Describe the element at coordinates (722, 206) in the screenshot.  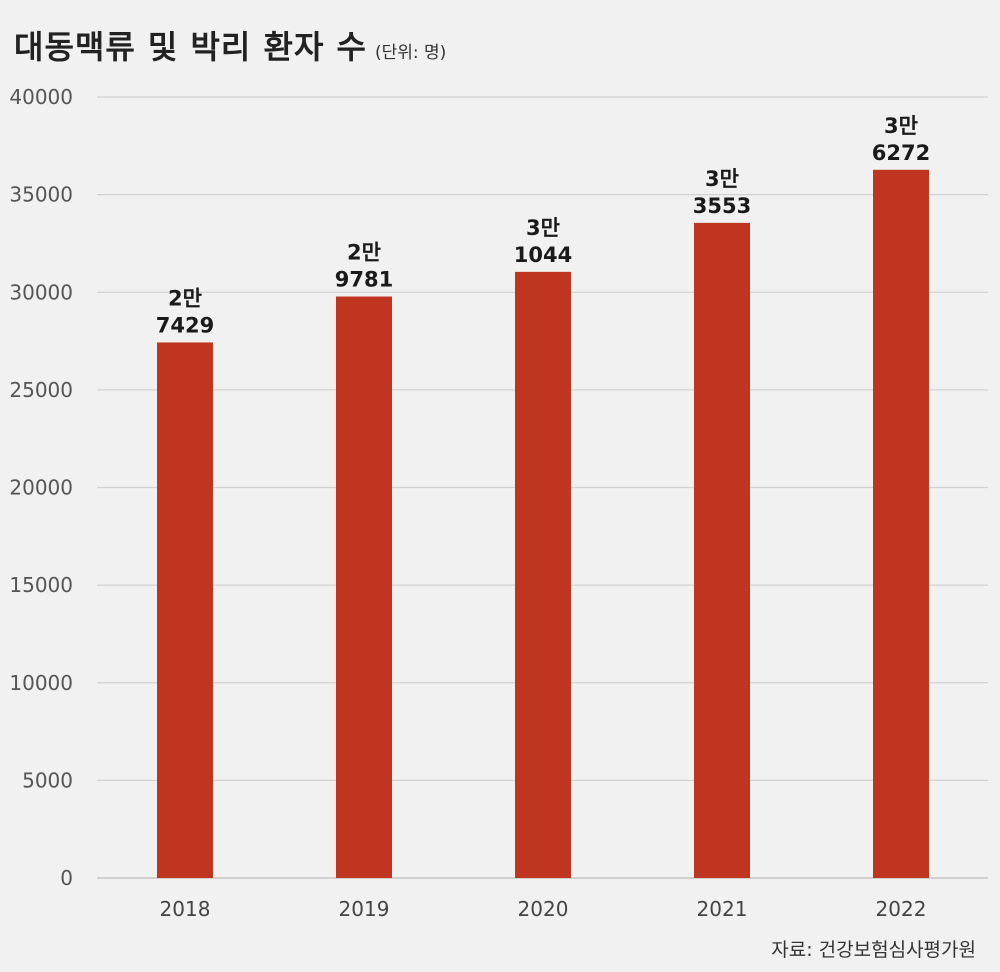
I see `data-label-line2: 3553` at that location.